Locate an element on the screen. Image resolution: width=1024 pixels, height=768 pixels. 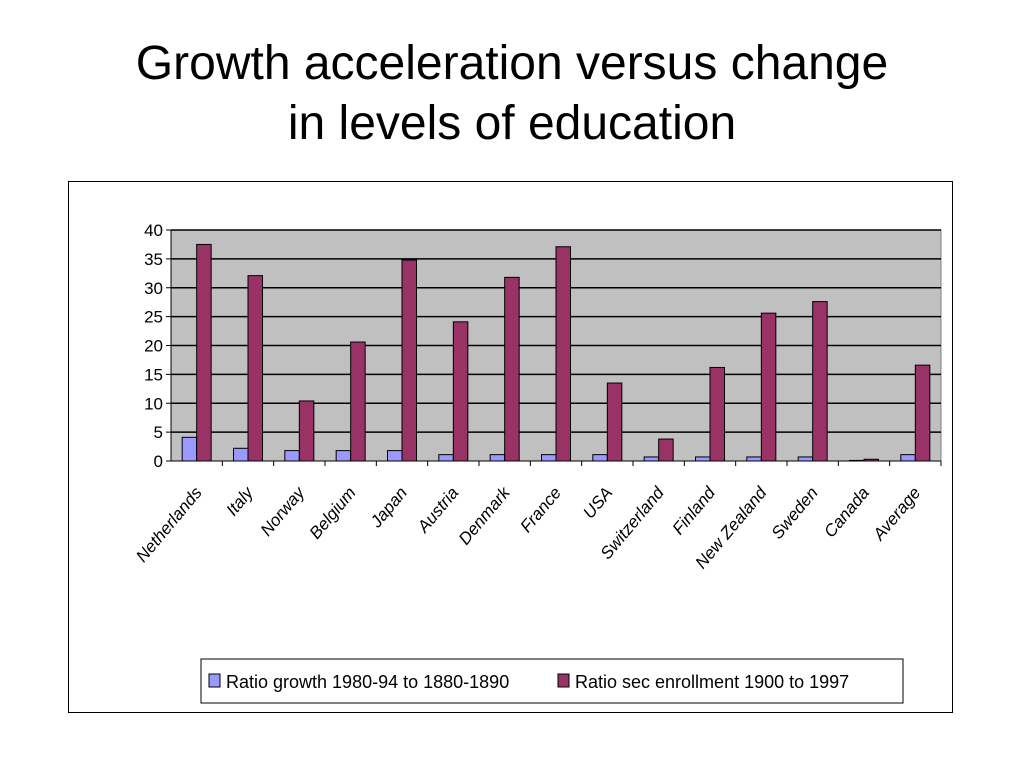
category-label: Denmark is located at coordinates (485, 515).